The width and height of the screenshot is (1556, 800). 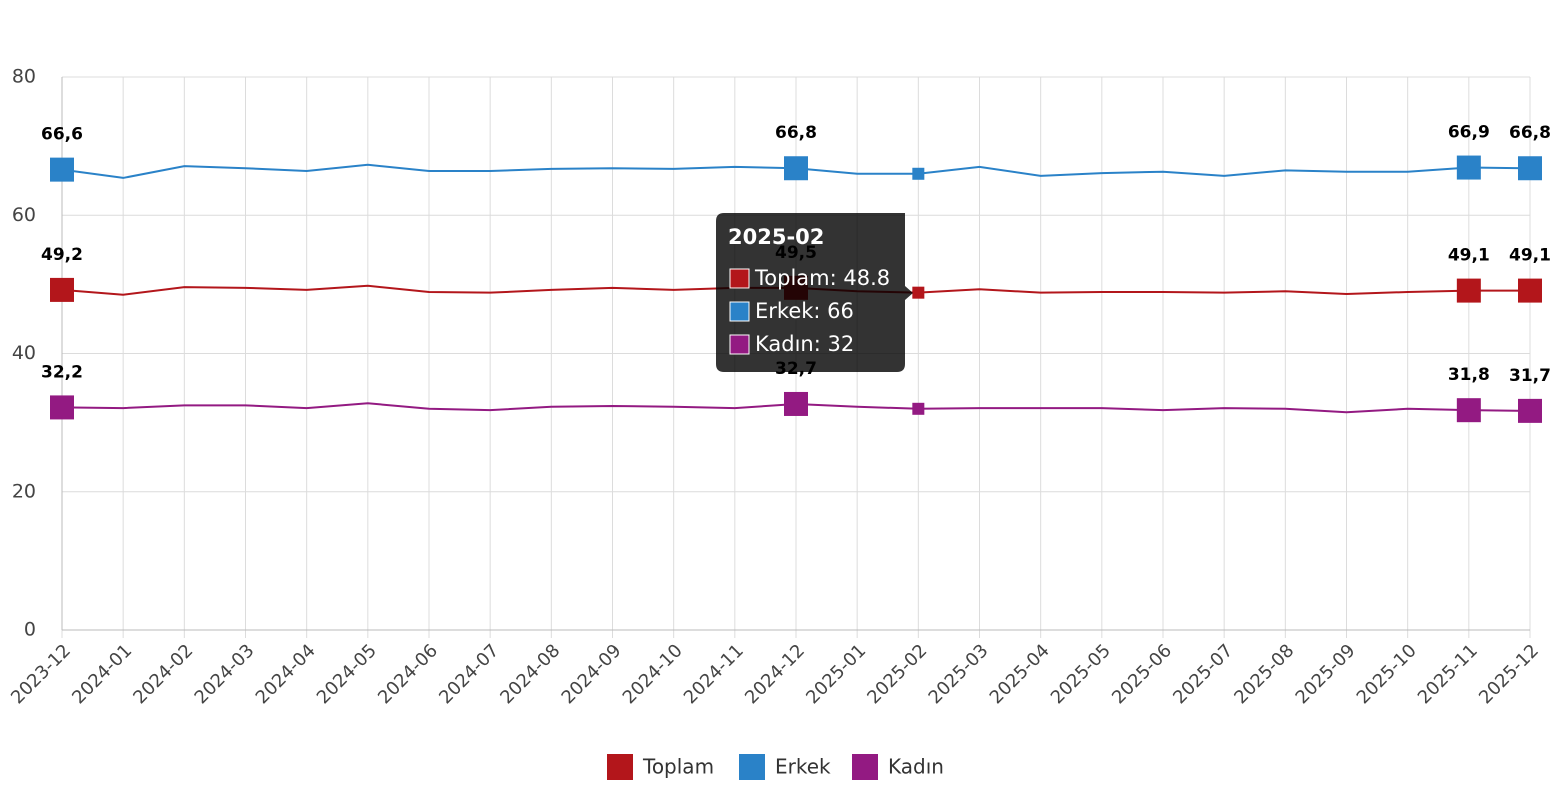 I want to click on x-tick-label: 2025-09, so click(x=1326, y=674).